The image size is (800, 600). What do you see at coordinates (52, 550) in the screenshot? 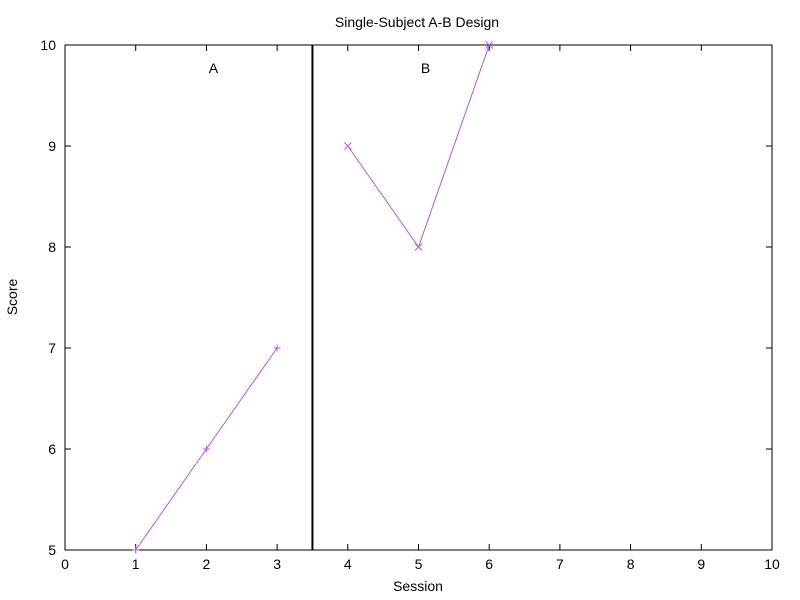
I see `y-tick-label: 5` at bounding box center [52, 550].